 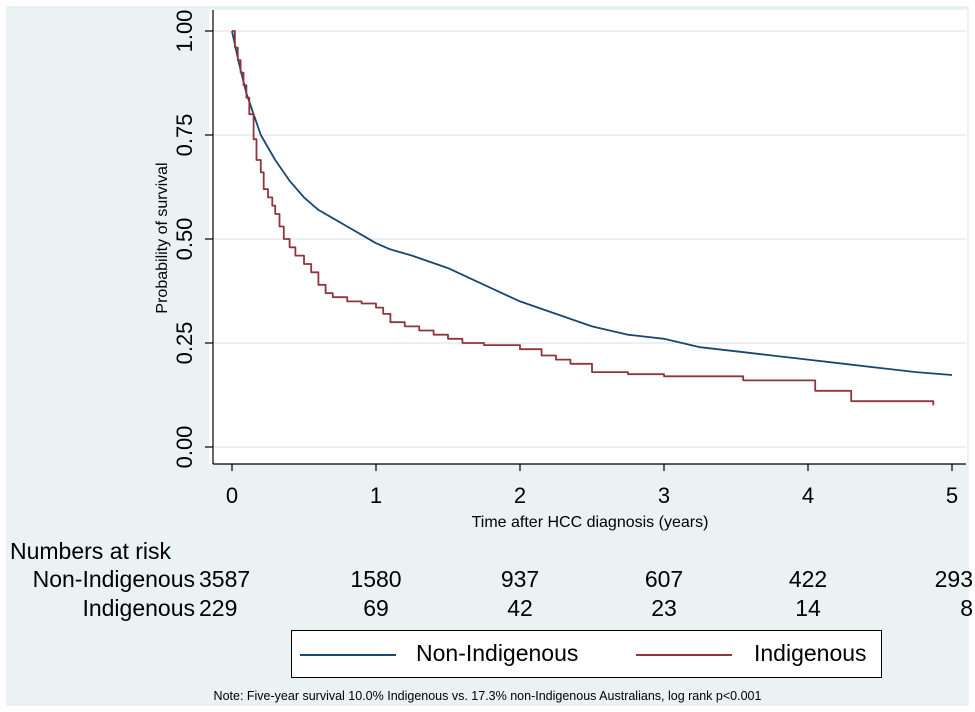 What do you see at coordinates (376, 495) in the screenshot?
I see `x-tick-label: 1` at bounding box center [376, 495].